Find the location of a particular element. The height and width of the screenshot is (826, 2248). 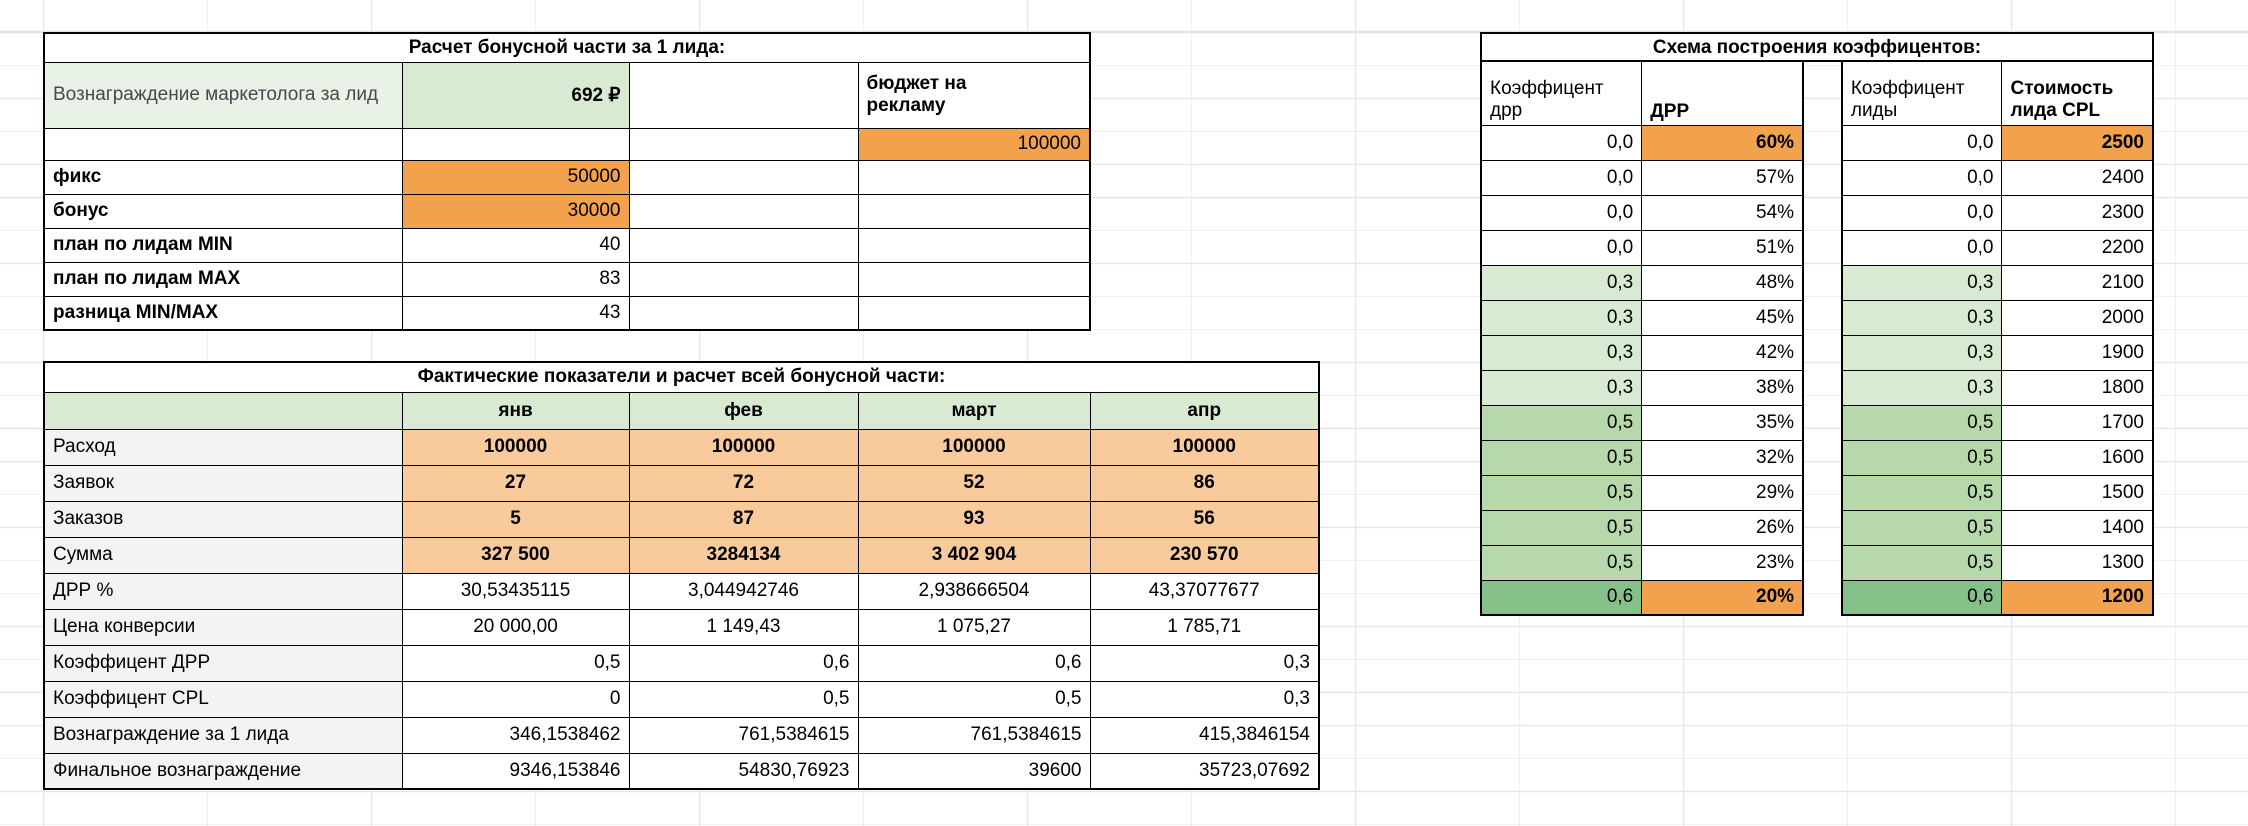

metric-label: Заявок is located at coordinates (223, 483).